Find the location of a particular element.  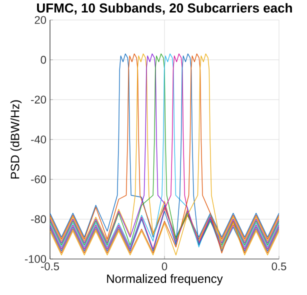

x-tick-label: 0 is located at coordinates (165, 266).